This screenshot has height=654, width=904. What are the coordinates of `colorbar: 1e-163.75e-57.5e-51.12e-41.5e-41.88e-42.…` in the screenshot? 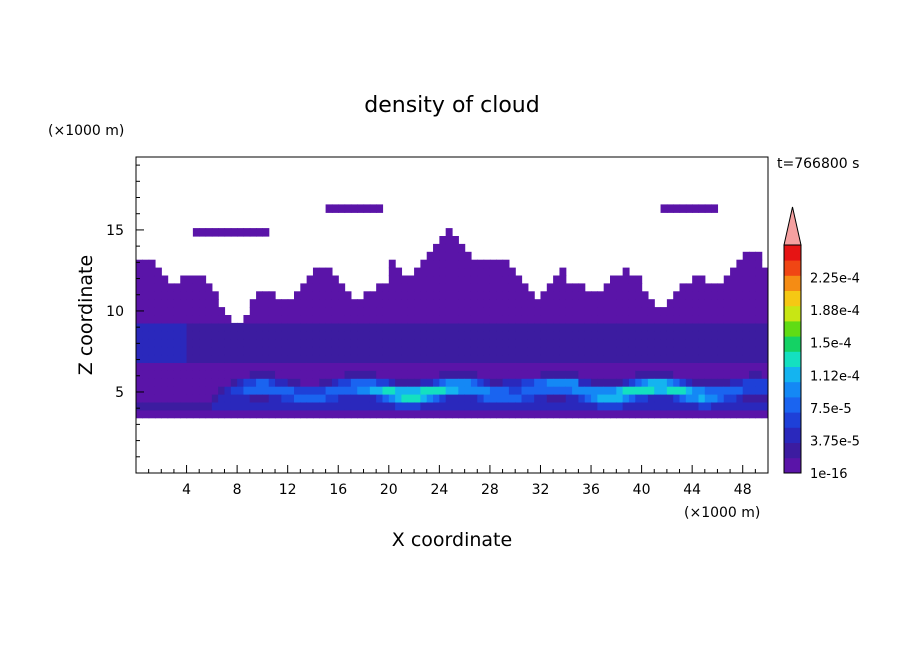 It's located at (821, 344).